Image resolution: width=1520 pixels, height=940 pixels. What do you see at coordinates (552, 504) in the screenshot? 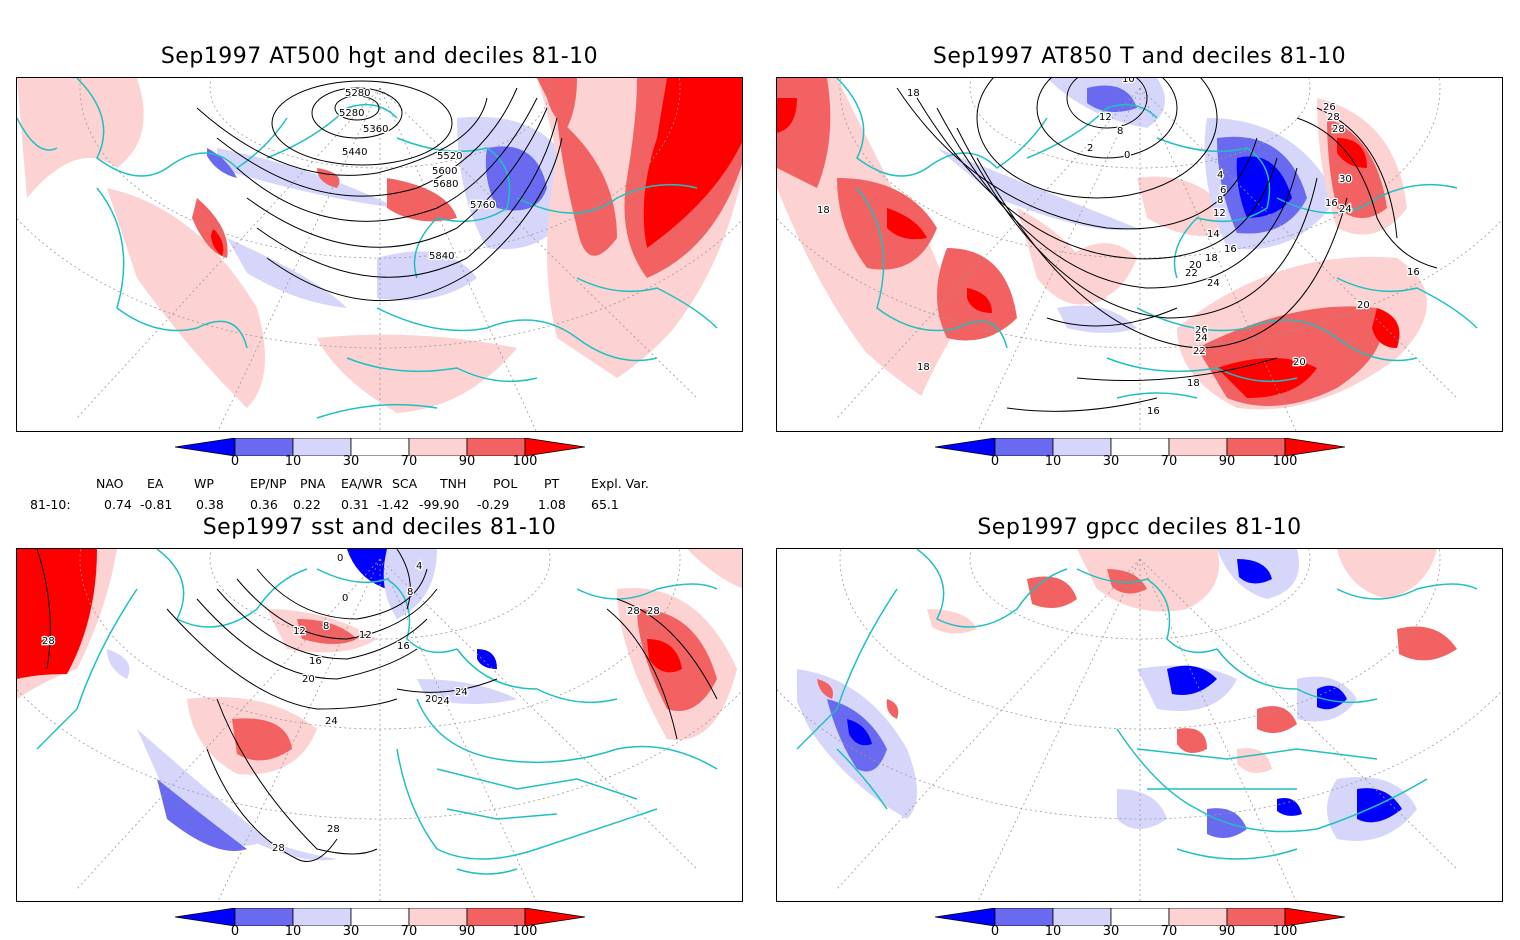
I see `index-value-pt: 1.08` at bounding box center [552, 504].